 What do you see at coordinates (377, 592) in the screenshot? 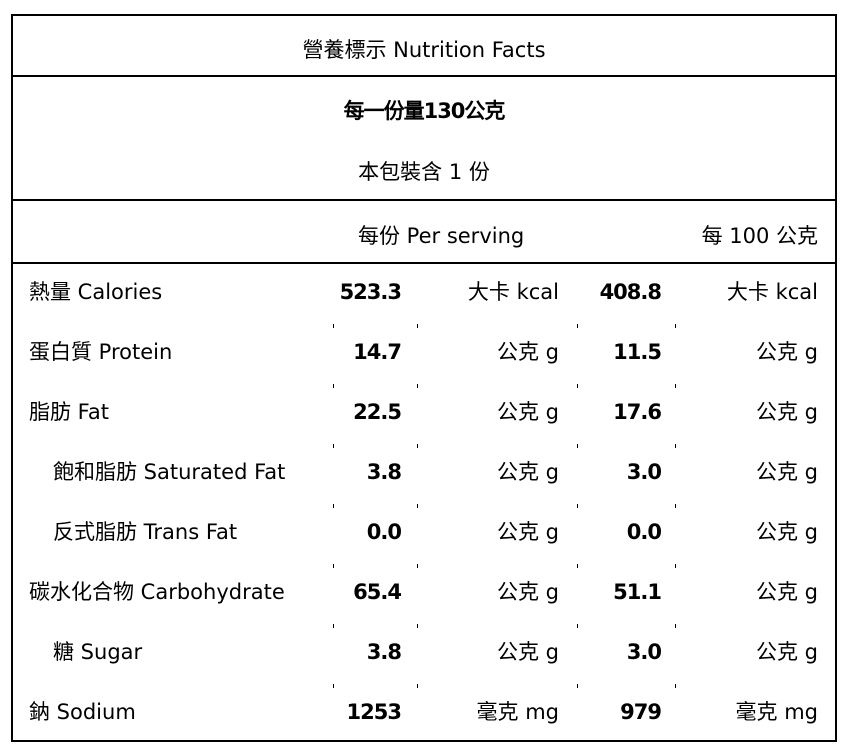
I see `value-per-serving: 65.4` at bounding box center [377, 592].